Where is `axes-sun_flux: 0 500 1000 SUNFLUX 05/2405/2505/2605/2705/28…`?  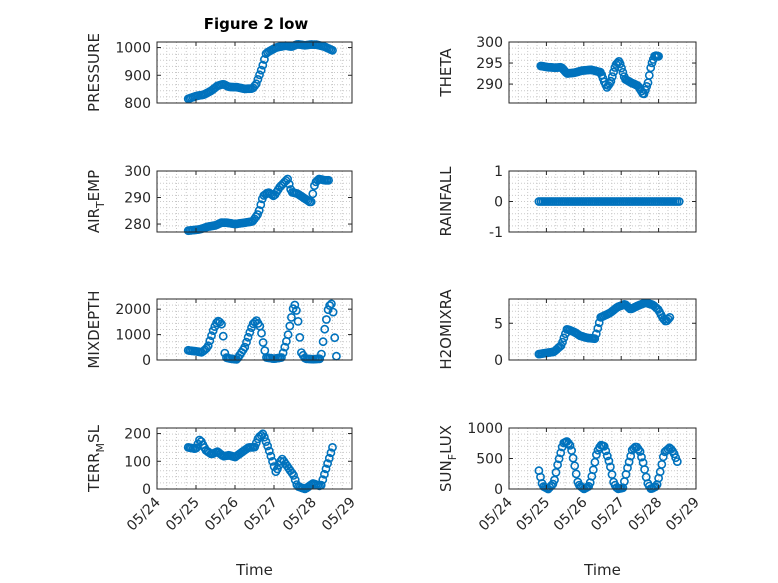 axes-sun_flux: 0 500 1000 SUNFLUX 05/2405/2505/2605/2705/28… is located at coordinates (570, 500).